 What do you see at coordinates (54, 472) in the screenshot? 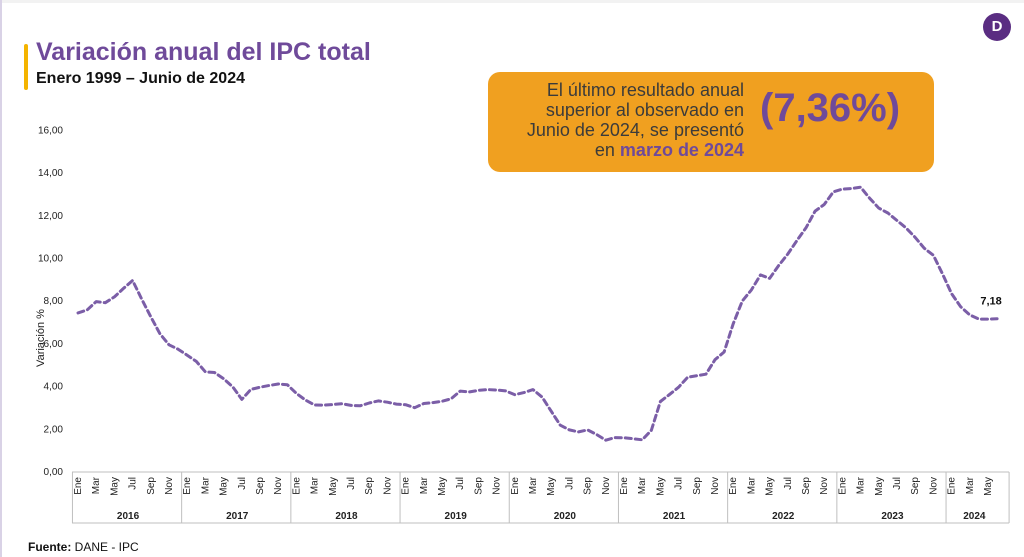
I see `y-tick-label: 0,00` at bounding box center [54, 472].